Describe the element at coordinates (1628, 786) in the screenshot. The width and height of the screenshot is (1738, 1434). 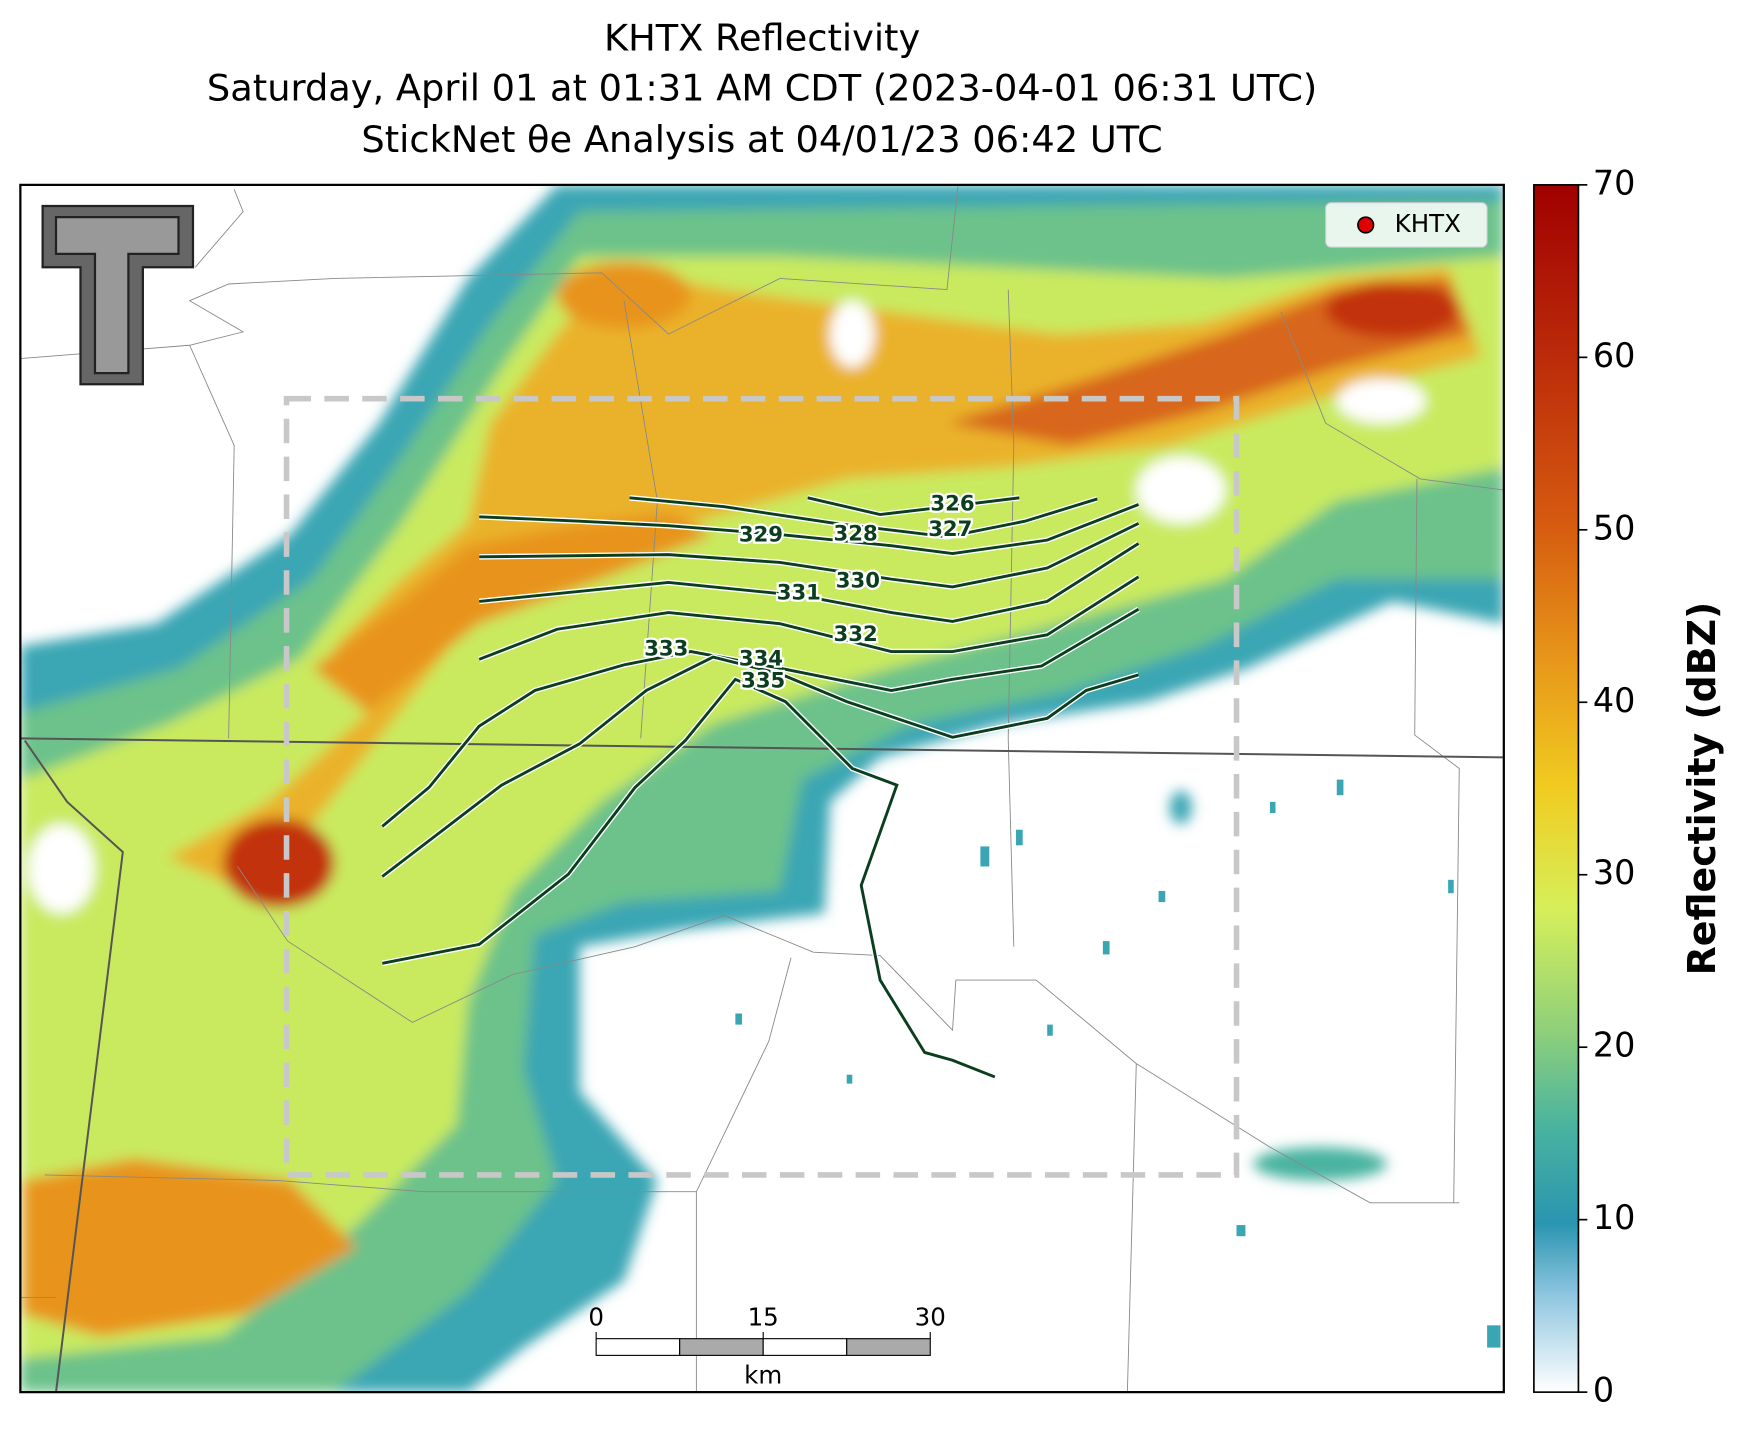
I see `colorbar: Reflectivity (dBZ) 0 10 20 30 40 50 60 70` at that location.